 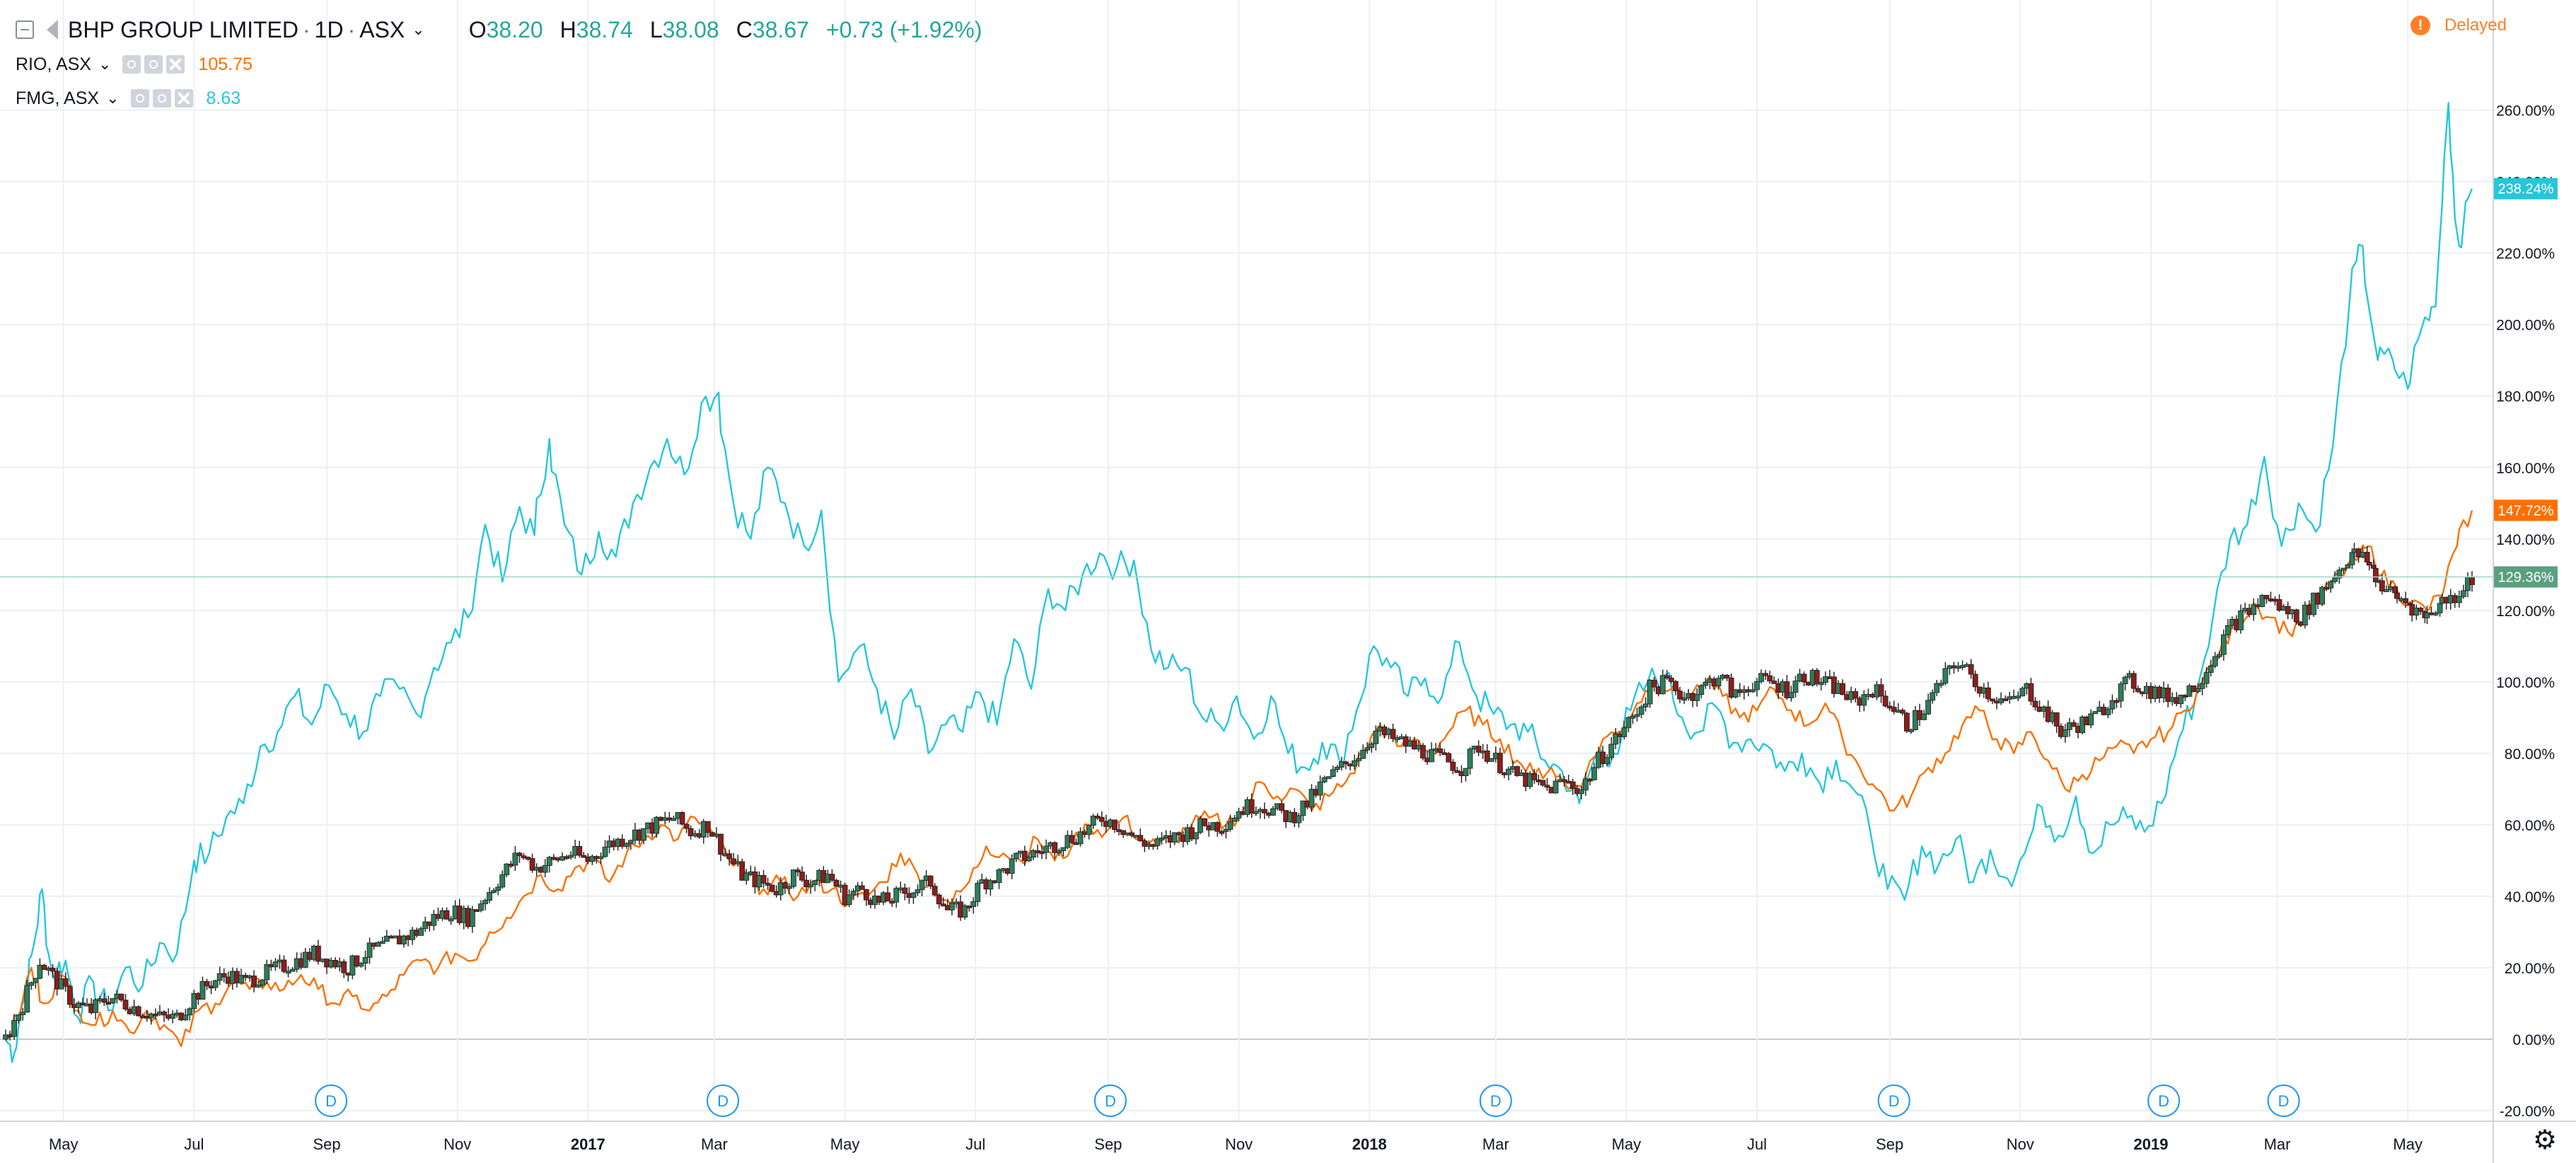 I want to click on exchange-label: ASX, so click(x=382, y=29).